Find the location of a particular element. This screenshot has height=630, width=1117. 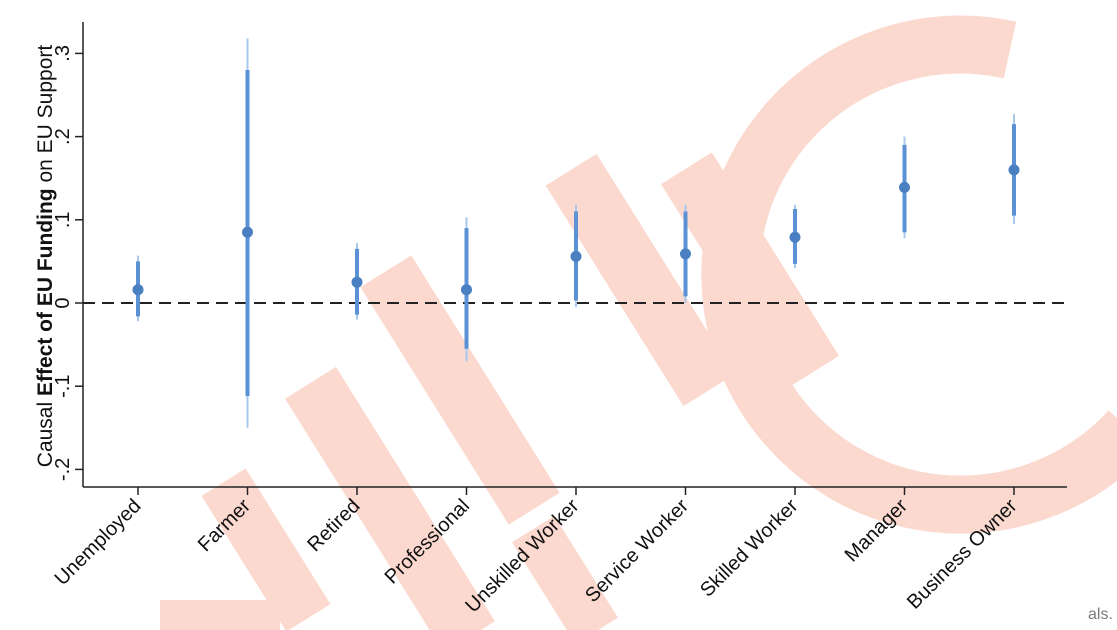

x-tick-label: Retired is located at coordinates (333, 525).